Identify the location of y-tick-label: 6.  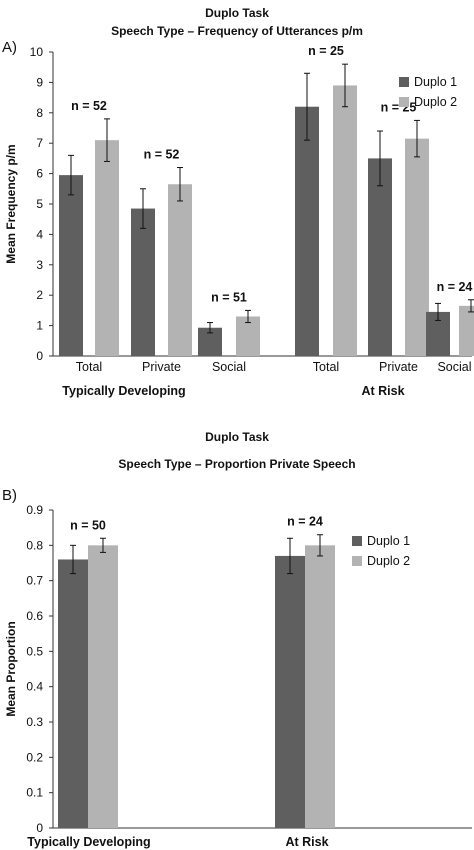
(39, 174).